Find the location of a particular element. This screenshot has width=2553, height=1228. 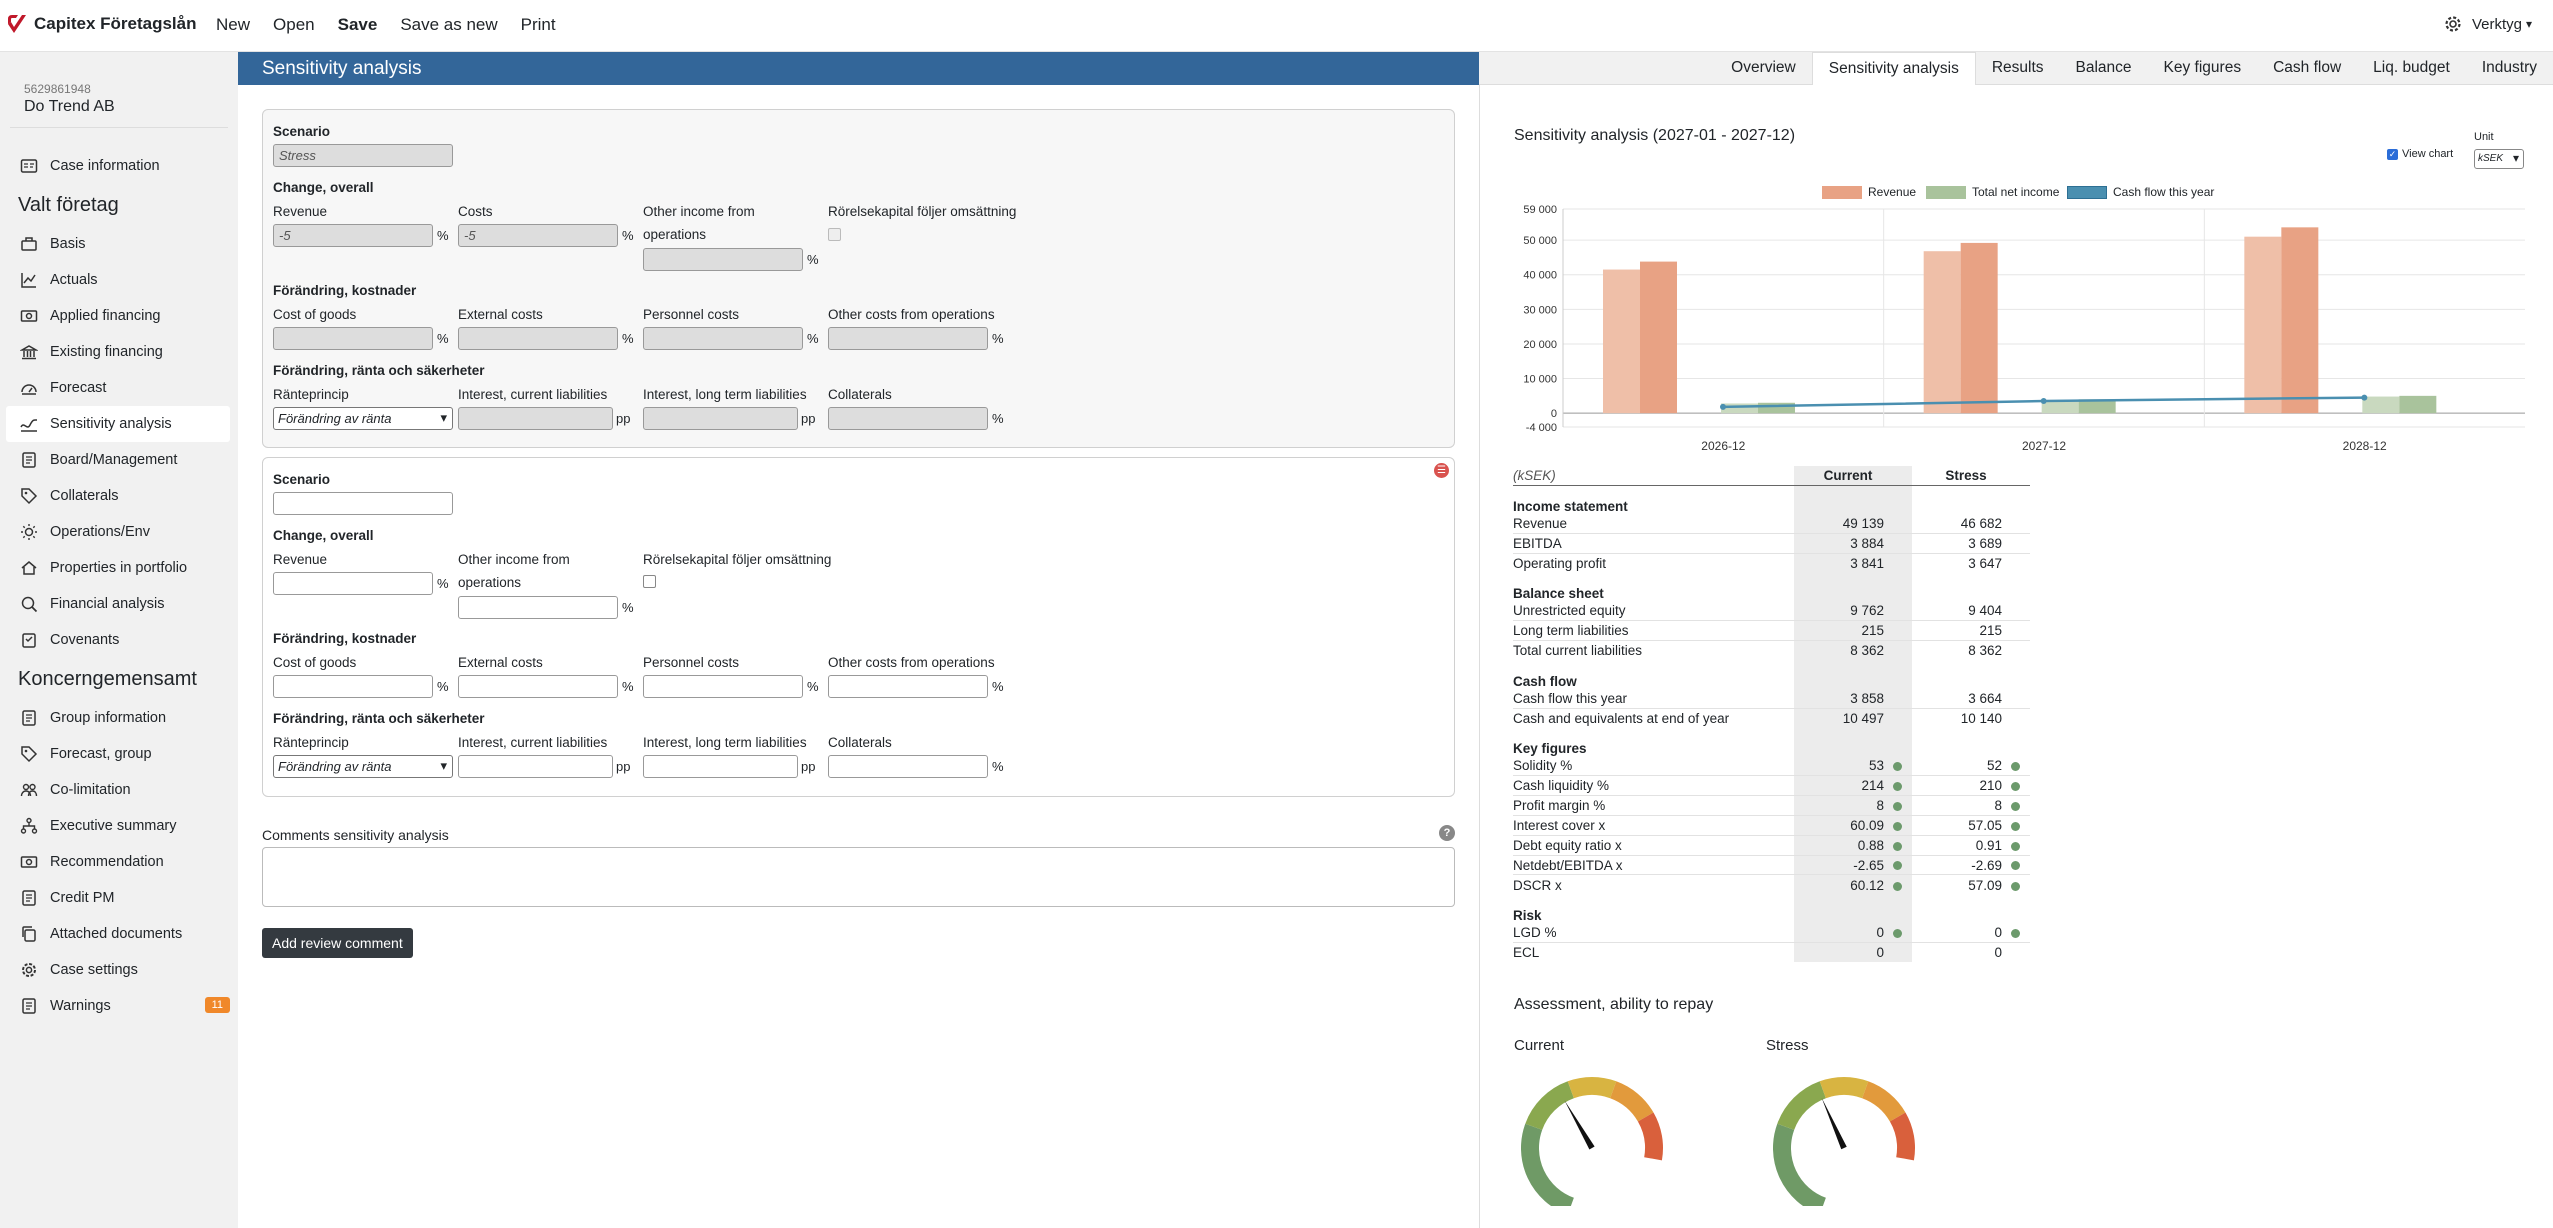

sidebar-item-forecast-group: Forecast, group is located at coordinates (119, 754).